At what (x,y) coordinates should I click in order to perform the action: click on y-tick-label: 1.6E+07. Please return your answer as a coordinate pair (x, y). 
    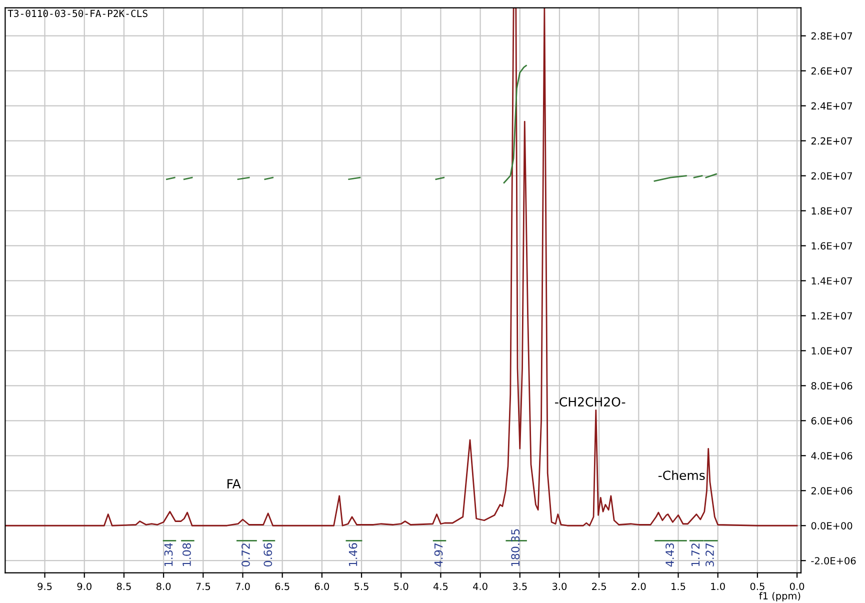
    Looking at the image, I should click on (832, 246).